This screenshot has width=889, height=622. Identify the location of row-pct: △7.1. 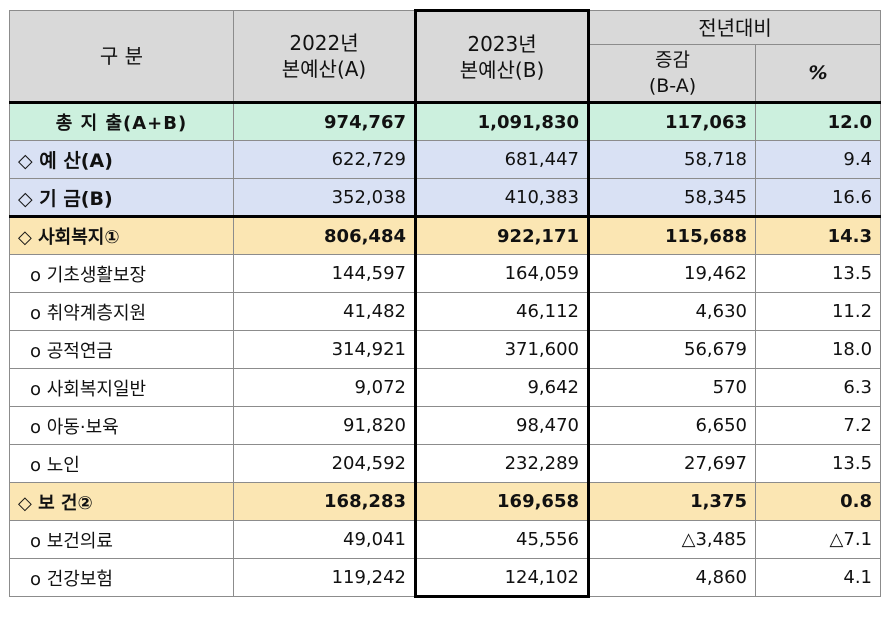
(818, 539).